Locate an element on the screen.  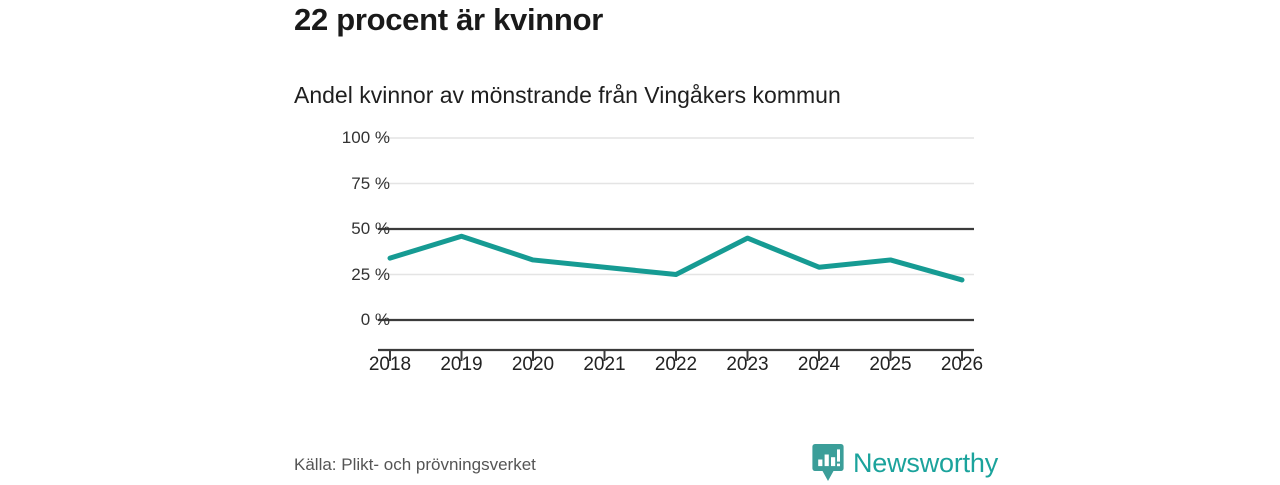
y-axis-tick-label: 25 % is located at coordinates (370, 274).